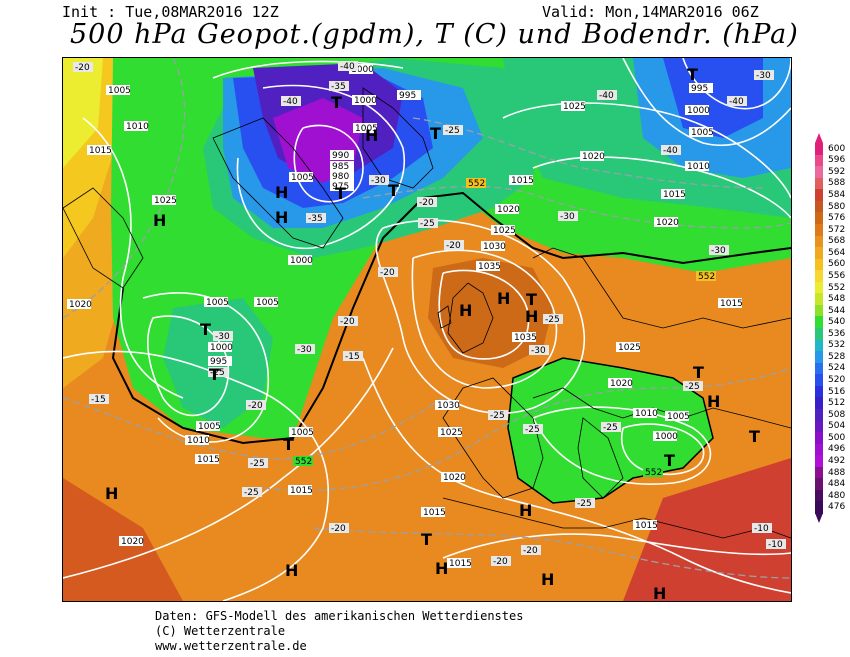  What do you see at coordinates (837, 414) in the screenshot?
I see `legend-label: 508` at bounding box center [837, 414].